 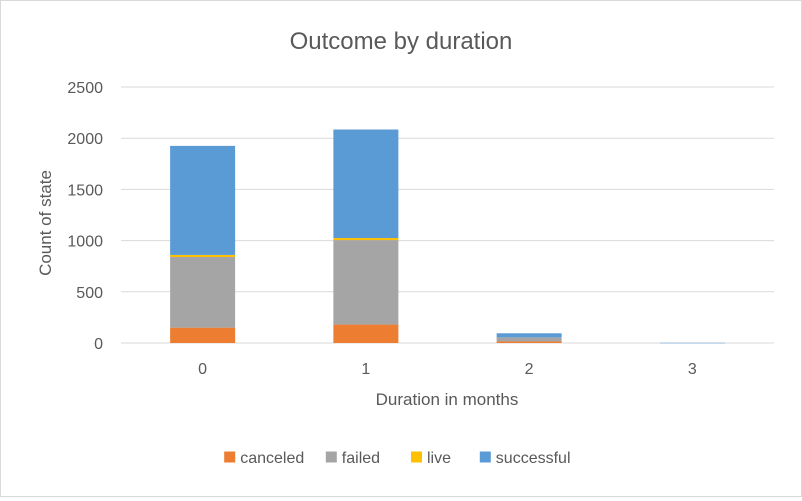 What do you see at coordinates (692, 369) in the screenshot?
I see `x-tick-label: 3` at bounding box center [692, 369].